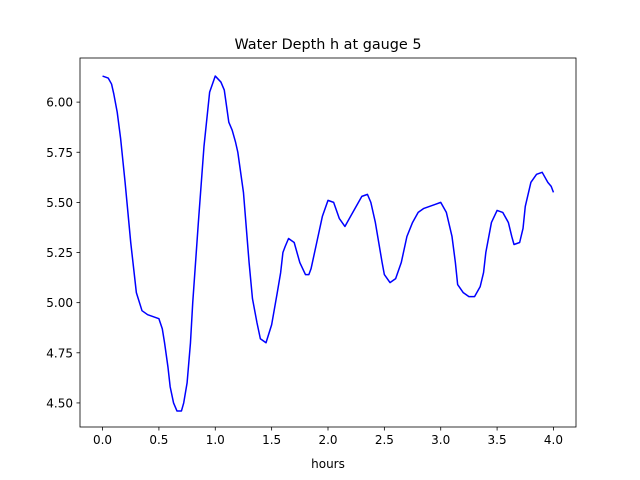 Image resolution: width=640 pixels, height=480 pixels. Describe the element at coordinates (271, 440) in the screenshot. I see `x-tick-label: 1.5` at that location.